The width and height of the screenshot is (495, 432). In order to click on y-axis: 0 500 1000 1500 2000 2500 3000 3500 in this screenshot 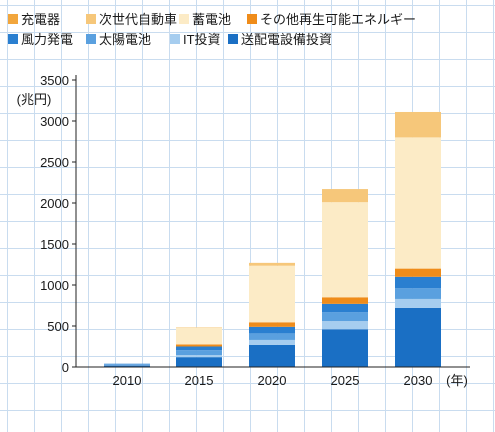, I will do `click(58, 224)`.